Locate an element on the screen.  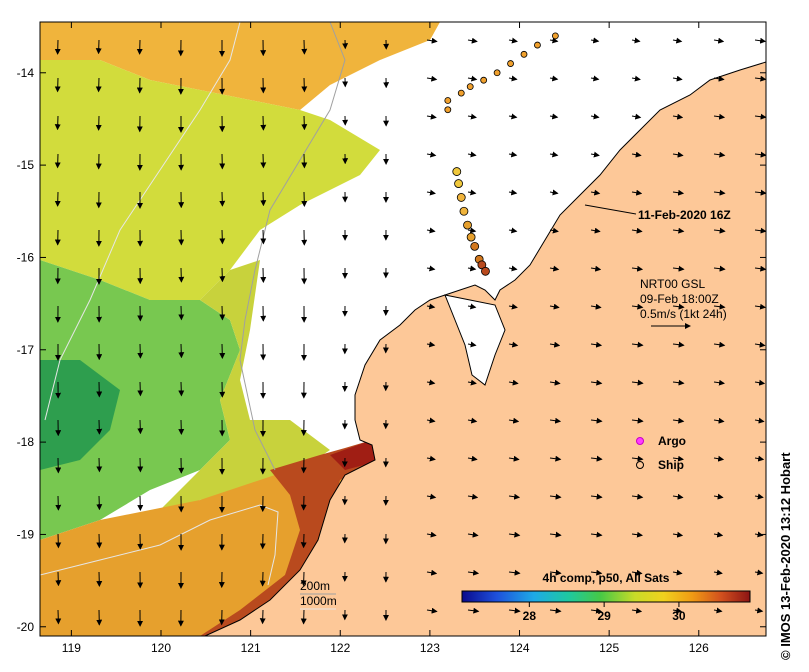
argo-marker-icon is located at coordinates (640, 441).